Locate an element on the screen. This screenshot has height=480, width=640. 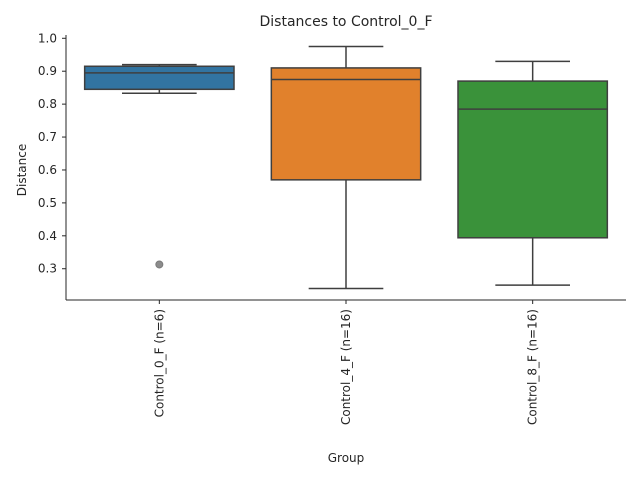
y-tick-label: 0.5 is located at coordinates (47, 203).